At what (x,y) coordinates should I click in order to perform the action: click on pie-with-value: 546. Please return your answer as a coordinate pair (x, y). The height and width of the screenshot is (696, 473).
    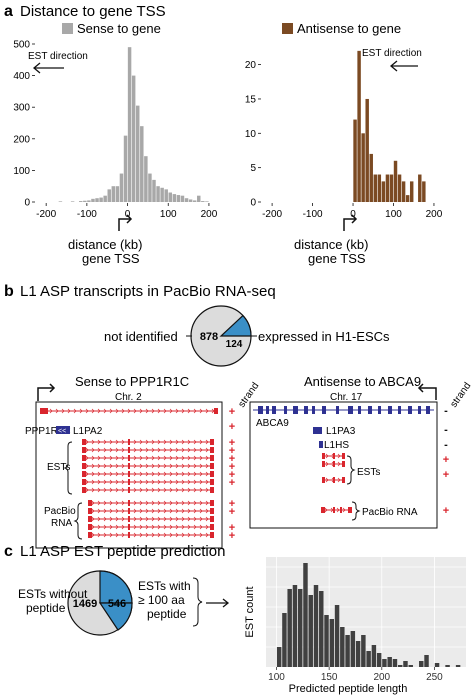
    Looking at the image, I should click on (117, 604).